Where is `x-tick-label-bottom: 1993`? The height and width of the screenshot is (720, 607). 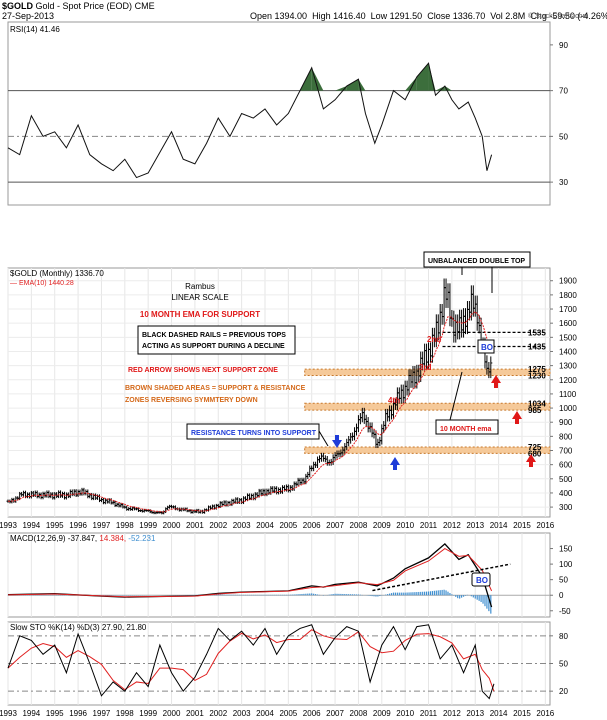 x-tick-label-bottom: 1993 is located at coordinates (8, 713).